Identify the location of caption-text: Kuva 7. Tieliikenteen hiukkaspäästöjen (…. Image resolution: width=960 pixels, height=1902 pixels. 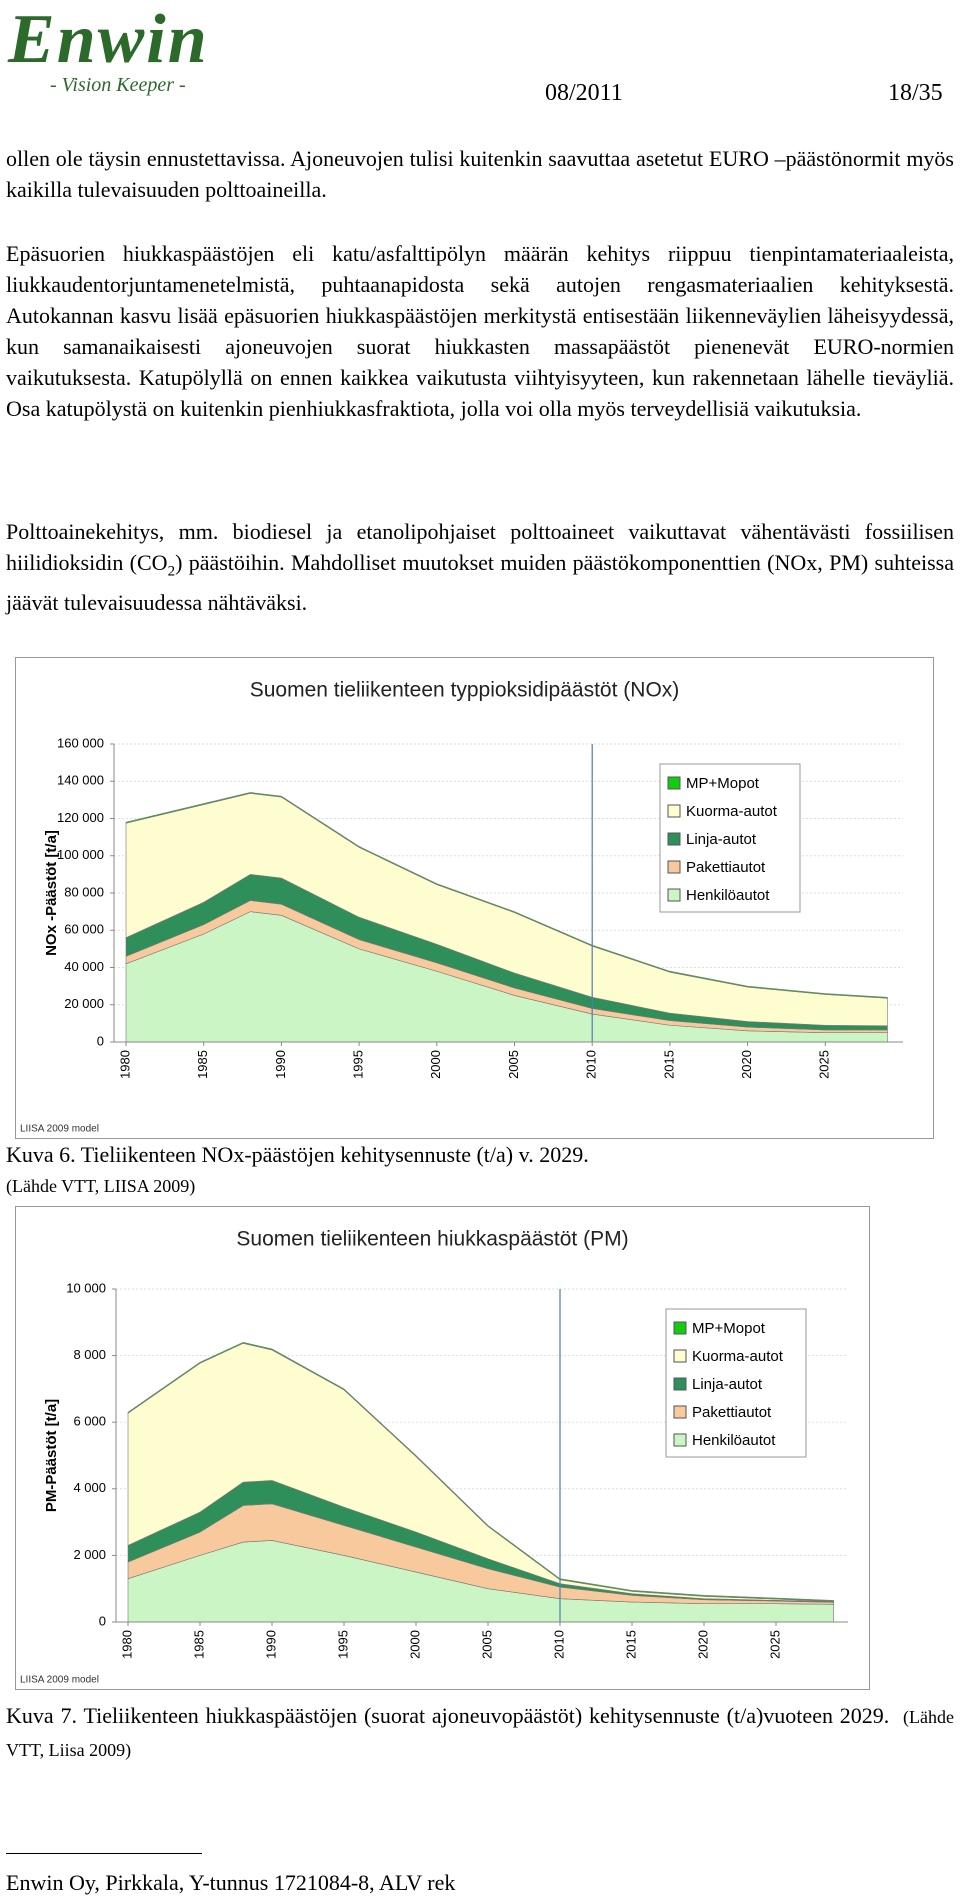
(448, 1715).